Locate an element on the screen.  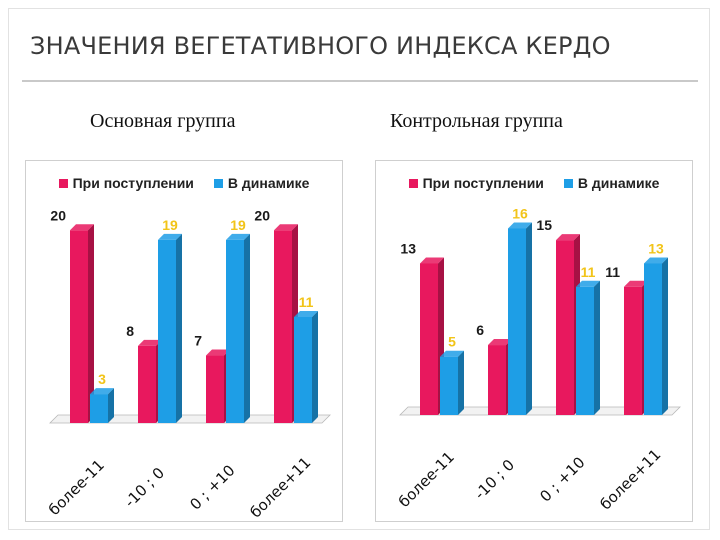
data-label: 15 is located at coordinates (544, 225).